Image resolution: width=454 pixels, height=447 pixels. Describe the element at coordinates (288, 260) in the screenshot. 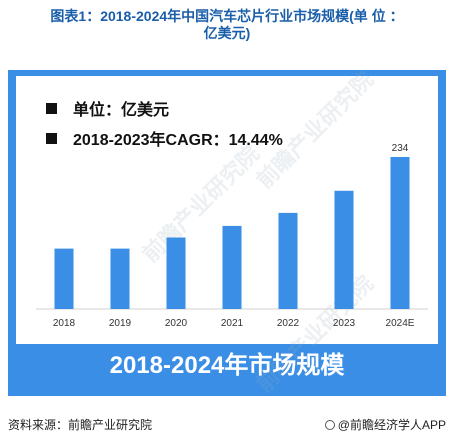

I see `bar-2022` at that location.